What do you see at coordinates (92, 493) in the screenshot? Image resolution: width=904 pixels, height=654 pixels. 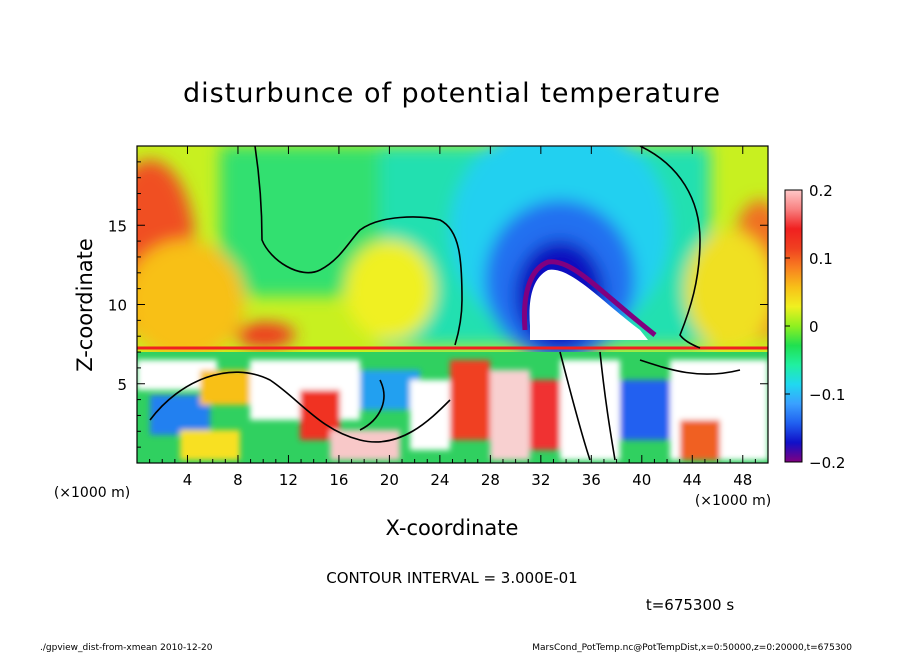 I see `y-unit-label: (×1000 m)` at bounding box center [92, 493].